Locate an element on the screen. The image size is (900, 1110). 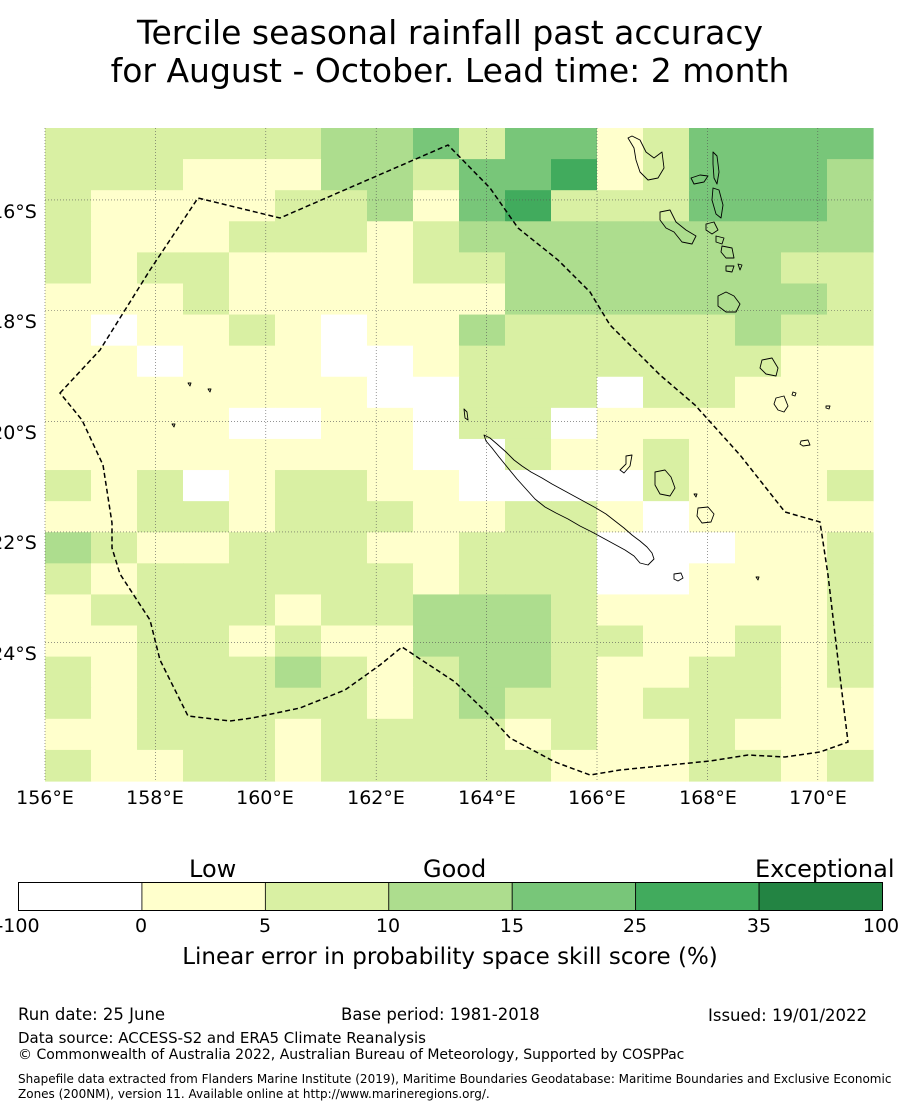
title-line-1: Tercile seasonal rainfall past accuracy is located at coordinates (450, 32).